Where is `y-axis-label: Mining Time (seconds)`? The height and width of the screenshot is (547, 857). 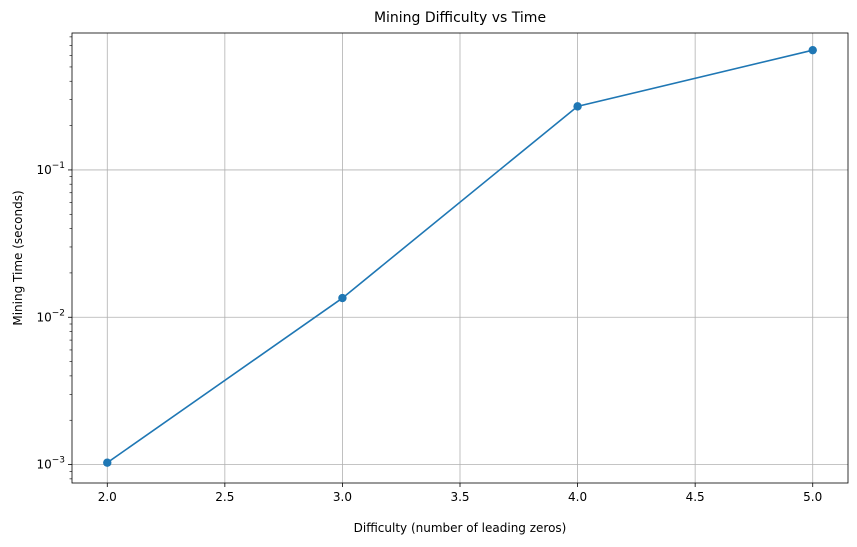 y-axis-label: Mining Time (seconds) is located at coordinates (18, 257).